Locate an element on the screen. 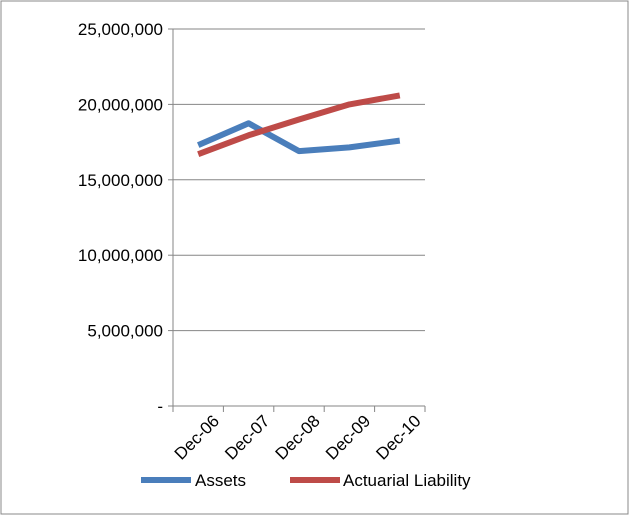 This screenshot has height=522, width=630. y-tick-label: 15,000,000 is located at coordinates (120, 180).